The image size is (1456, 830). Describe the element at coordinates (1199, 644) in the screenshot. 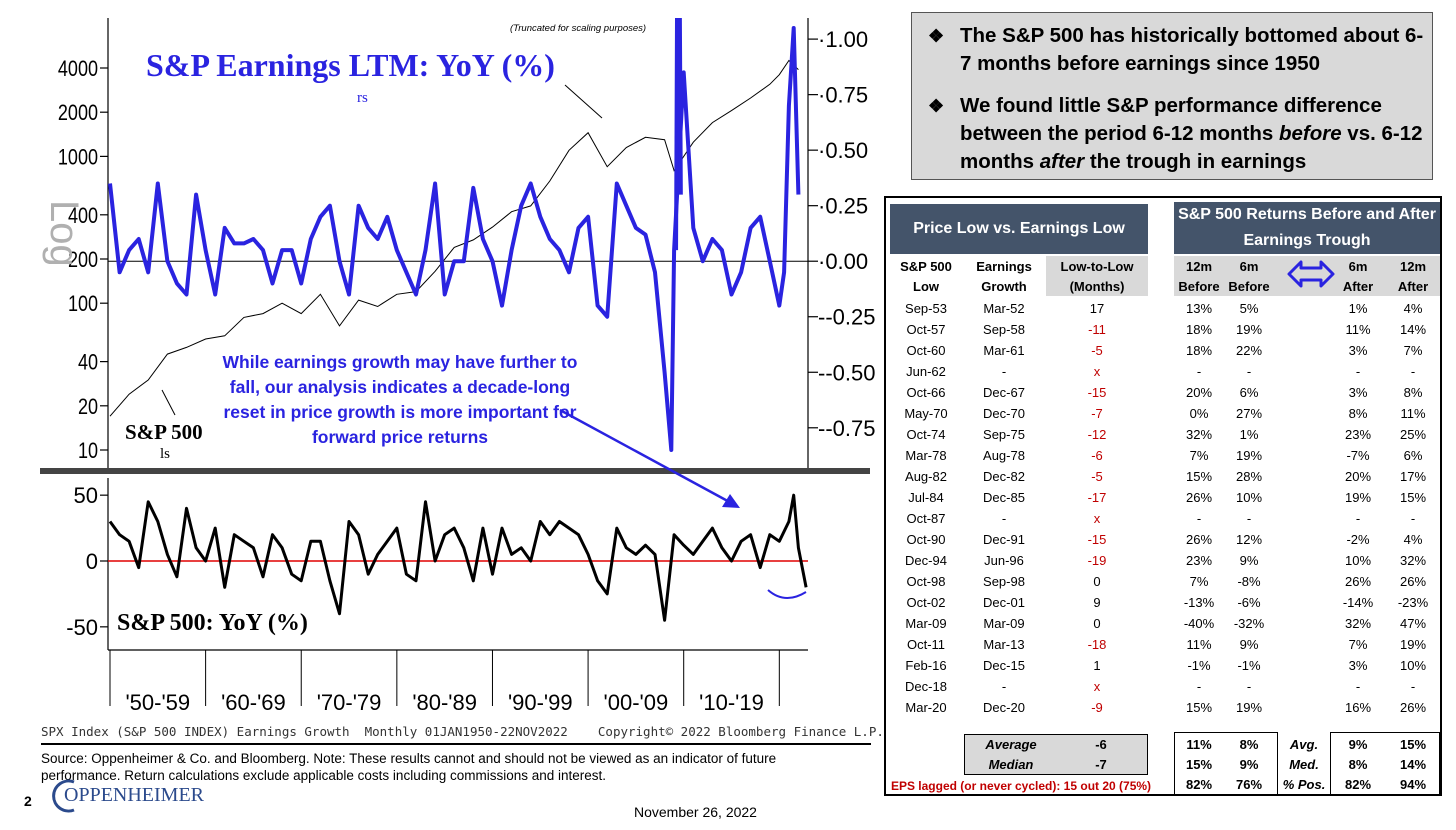

I see `table-cell: 11%` at that location.